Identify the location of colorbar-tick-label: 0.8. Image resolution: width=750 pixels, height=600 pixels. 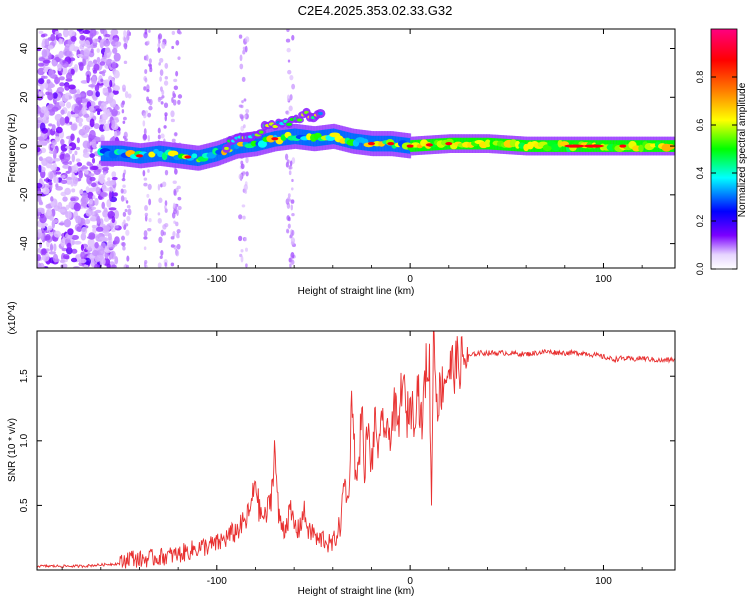
(700, 77).